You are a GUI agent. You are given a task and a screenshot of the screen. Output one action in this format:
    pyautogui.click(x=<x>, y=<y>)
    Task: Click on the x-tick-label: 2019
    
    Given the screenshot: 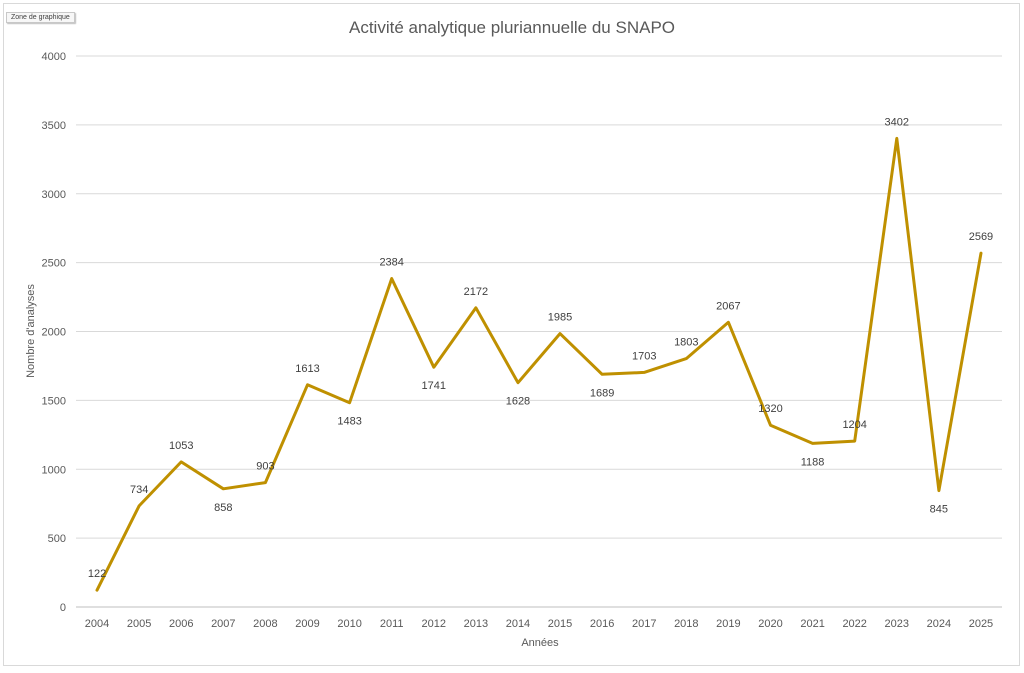 What is the action you would take?
    pyautogui.click(x=728, y=624)
    